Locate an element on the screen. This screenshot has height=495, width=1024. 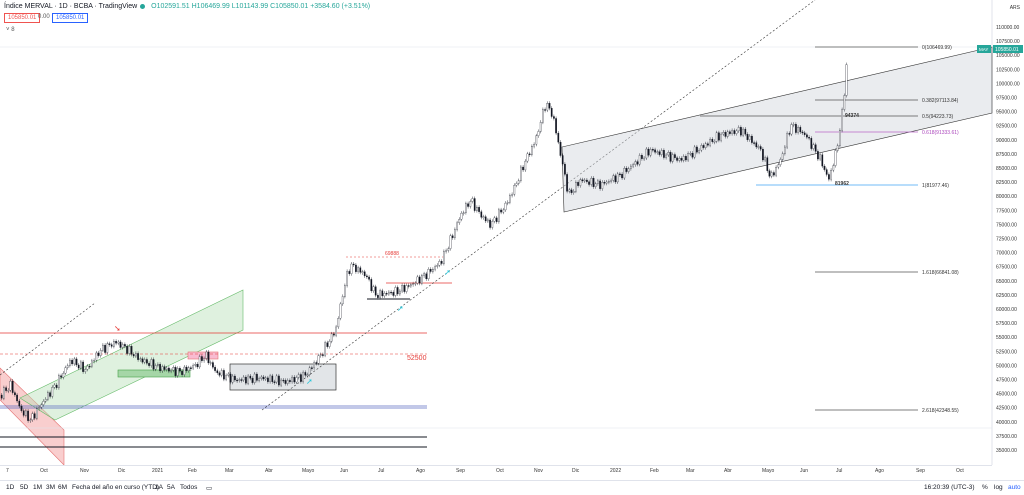
clock-time: 16:20:39 (UTC-3) is located at coordinates (949, 487).